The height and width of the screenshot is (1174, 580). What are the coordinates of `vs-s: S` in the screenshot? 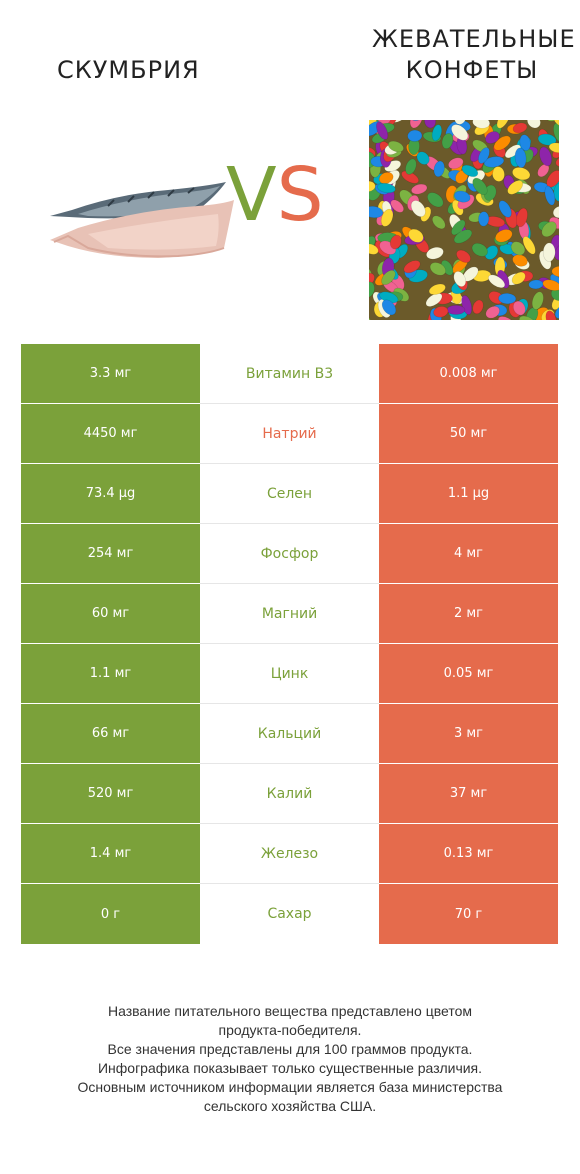 It's located at (300, 195).